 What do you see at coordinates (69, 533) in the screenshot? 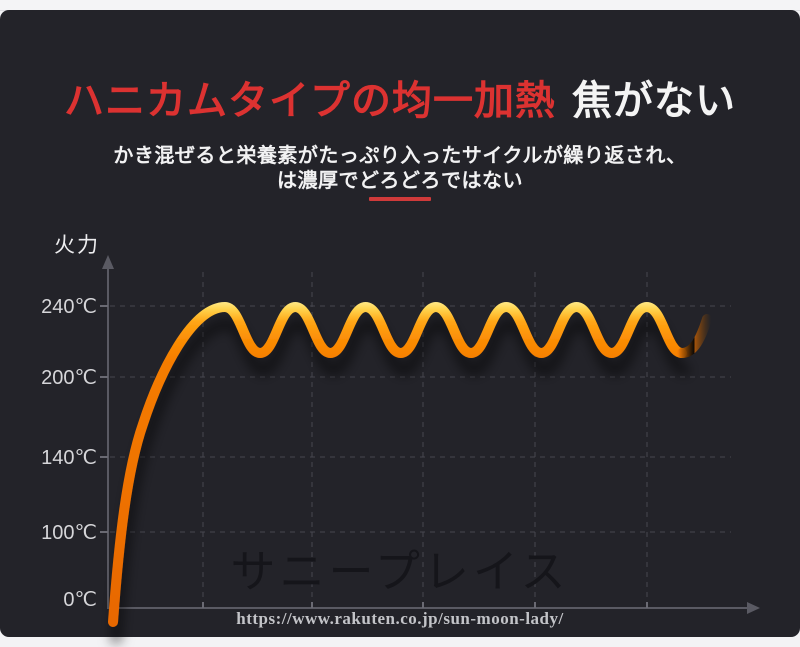
I see `y-tick-label: 100℃` at bounding box center [69, 533].